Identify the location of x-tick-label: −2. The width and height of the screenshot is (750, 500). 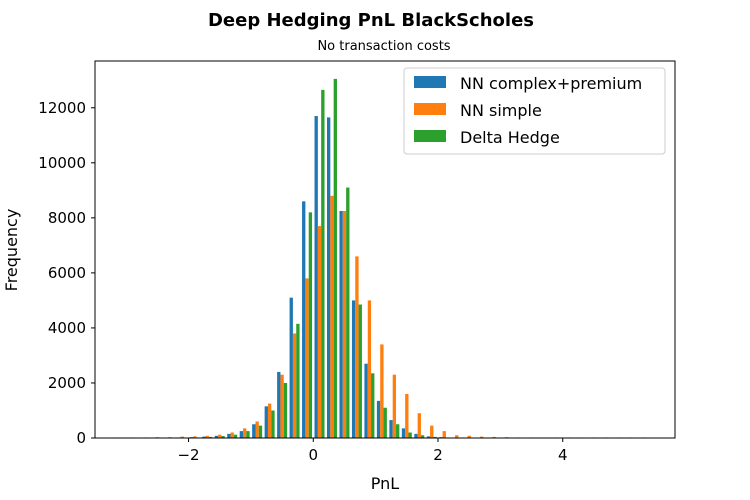
(188, 455).